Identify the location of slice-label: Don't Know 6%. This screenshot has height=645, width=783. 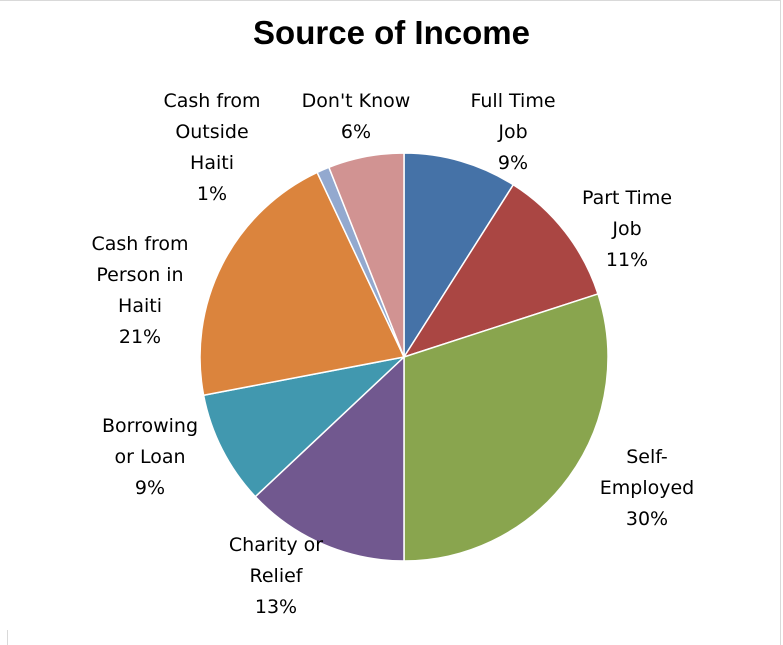
(356, 116).